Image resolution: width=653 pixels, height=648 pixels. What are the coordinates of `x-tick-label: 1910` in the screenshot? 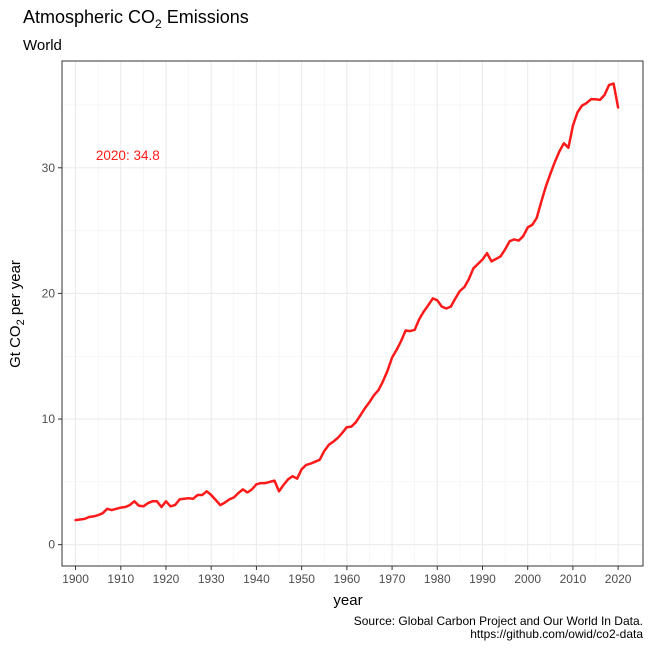 It's located at (120, 579).